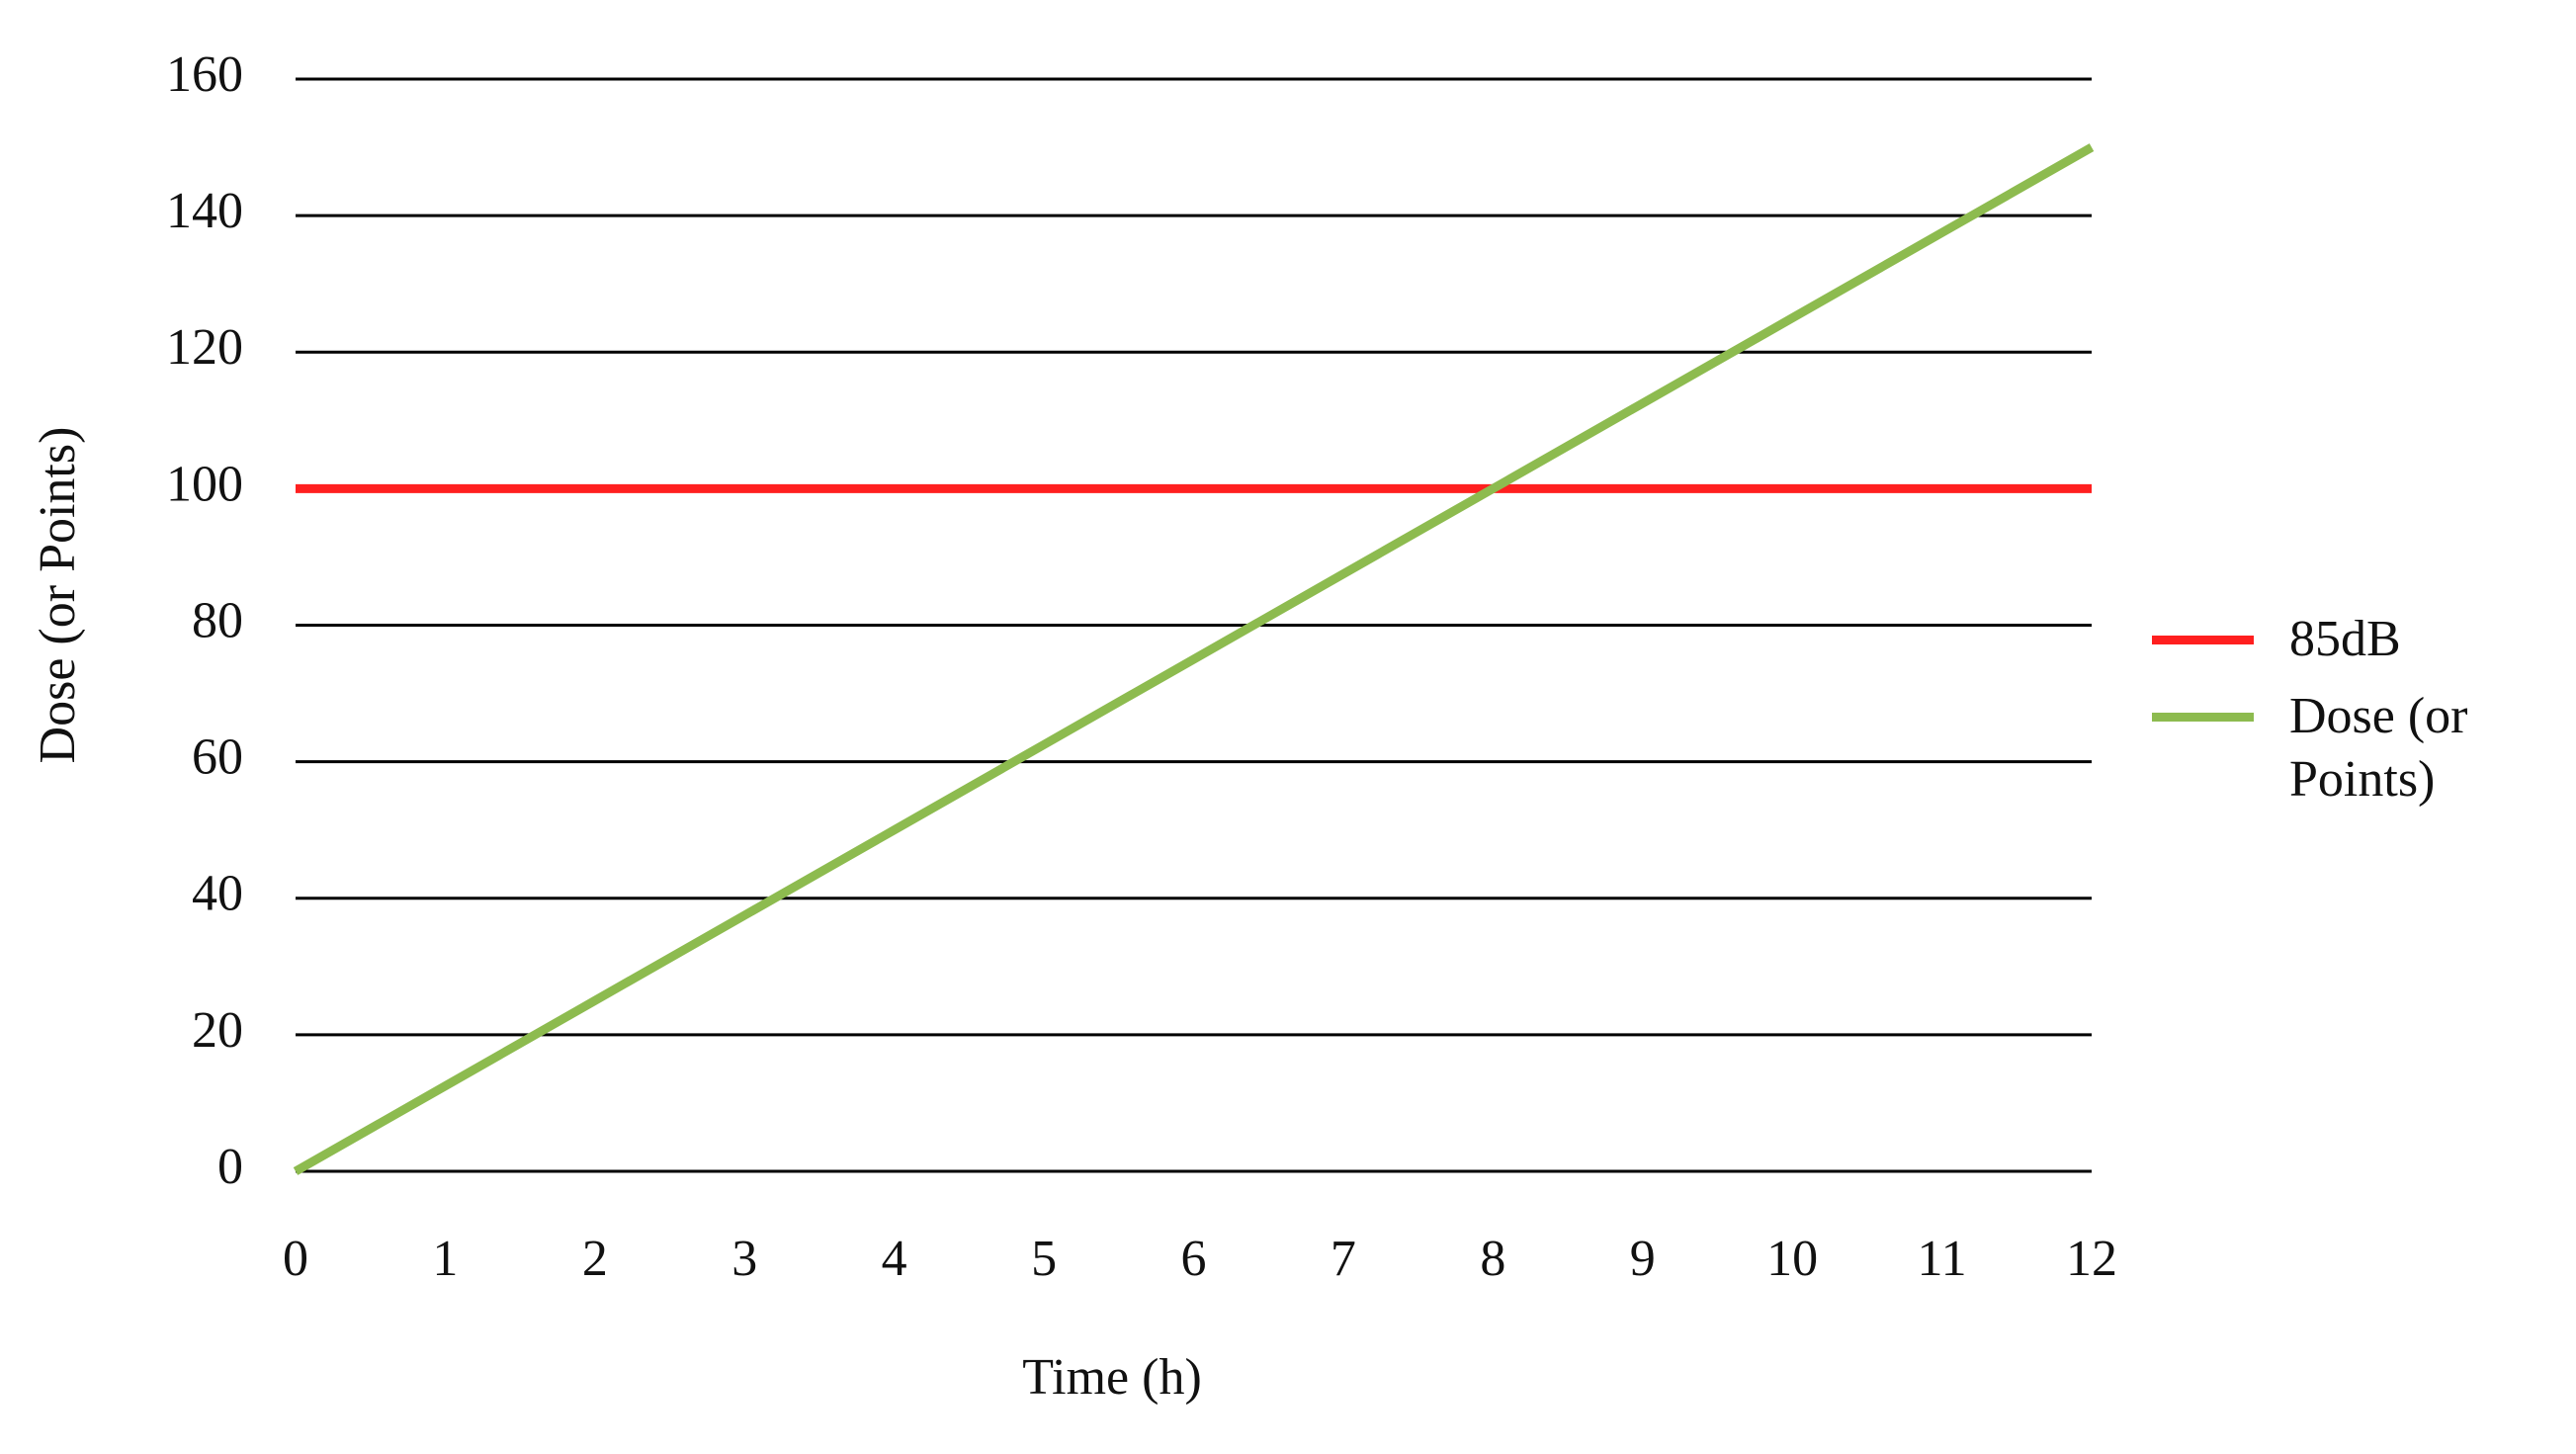 Image resolution: width=2576 pixels, height=1454 pixels. I want to click on y-tick-label: 80, so click(217, 620).